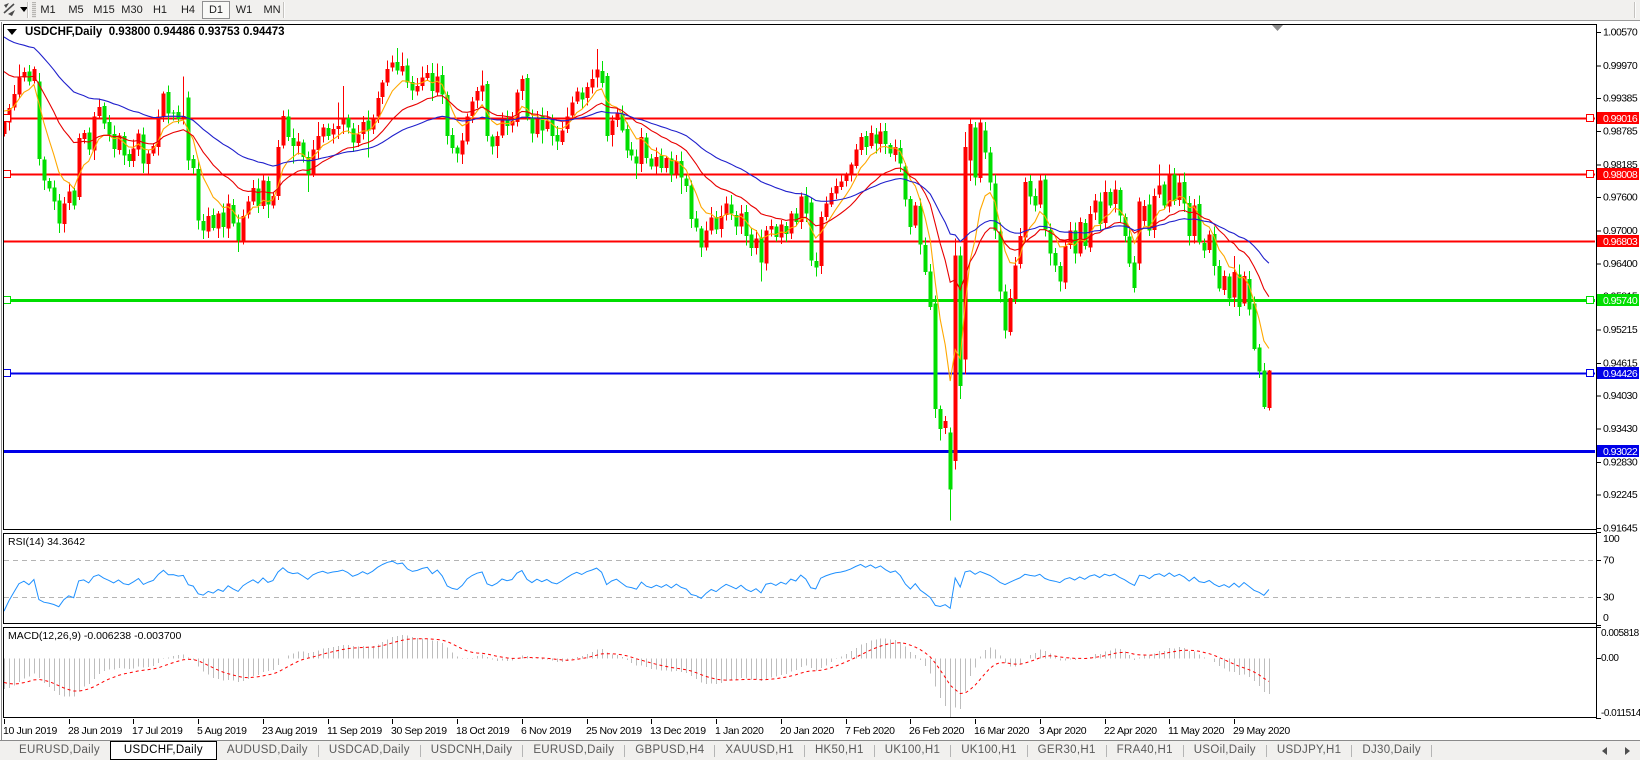 The width and height of the screenshot is (1640, 760). I want to click on macd-histogram-group, so click(637, 676).